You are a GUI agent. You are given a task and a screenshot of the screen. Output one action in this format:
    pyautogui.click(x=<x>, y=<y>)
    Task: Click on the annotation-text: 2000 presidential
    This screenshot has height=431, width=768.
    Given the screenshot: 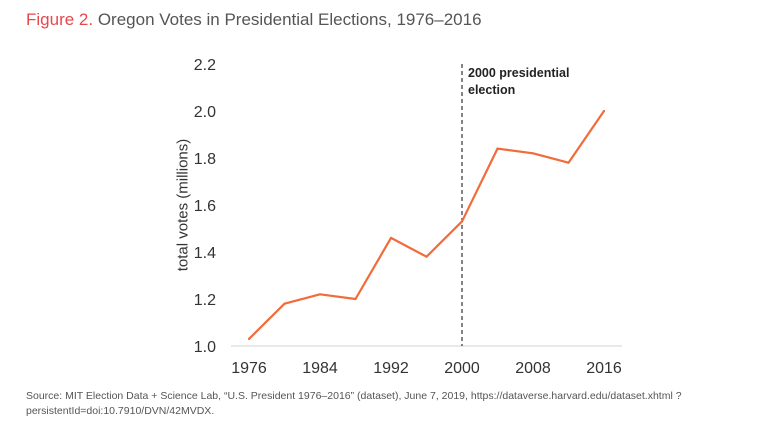 What is the action you would take?
    pyautogui.click(x=518, y=73)
    